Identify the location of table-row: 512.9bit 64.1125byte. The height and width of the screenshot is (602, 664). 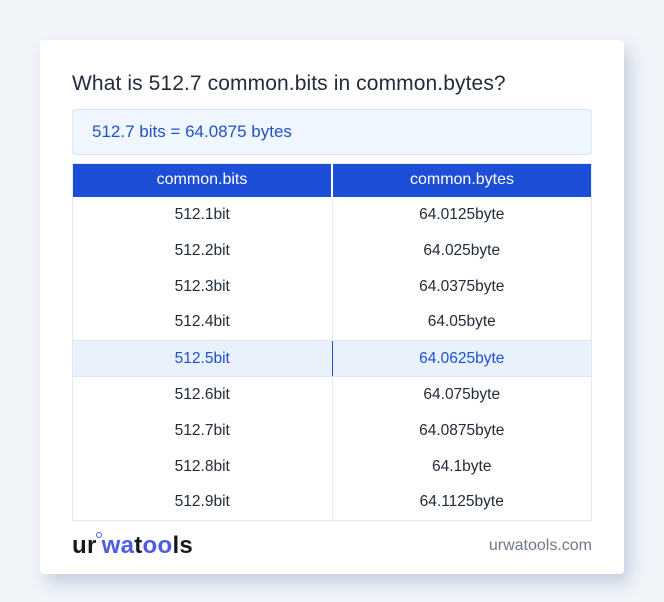
(332, 502).